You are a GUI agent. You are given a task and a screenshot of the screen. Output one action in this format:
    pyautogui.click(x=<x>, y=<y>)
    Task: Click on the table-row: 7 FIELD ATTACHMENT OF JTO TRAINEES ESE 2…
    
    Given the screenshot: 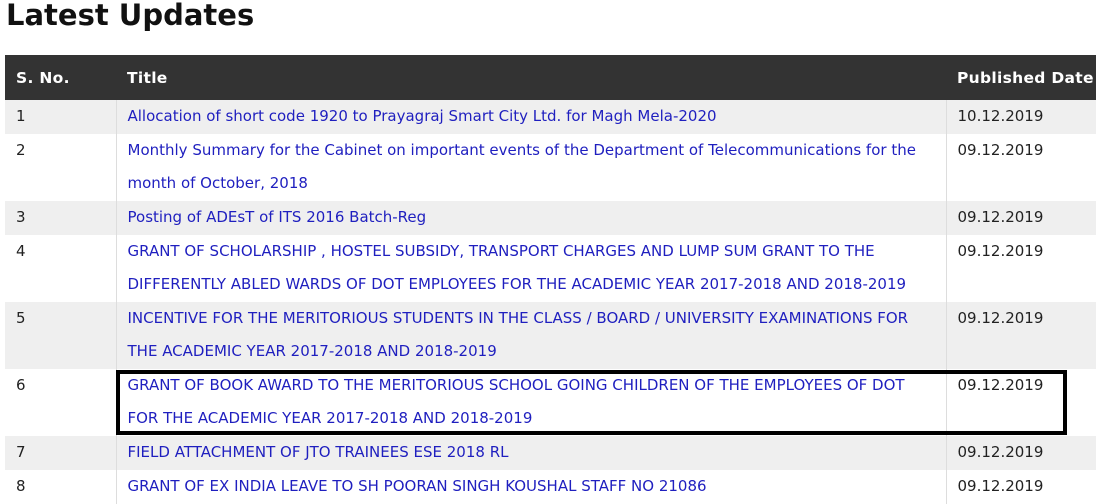 What is the action you would take?
    pyautogui.click(x=550, y=453)
    